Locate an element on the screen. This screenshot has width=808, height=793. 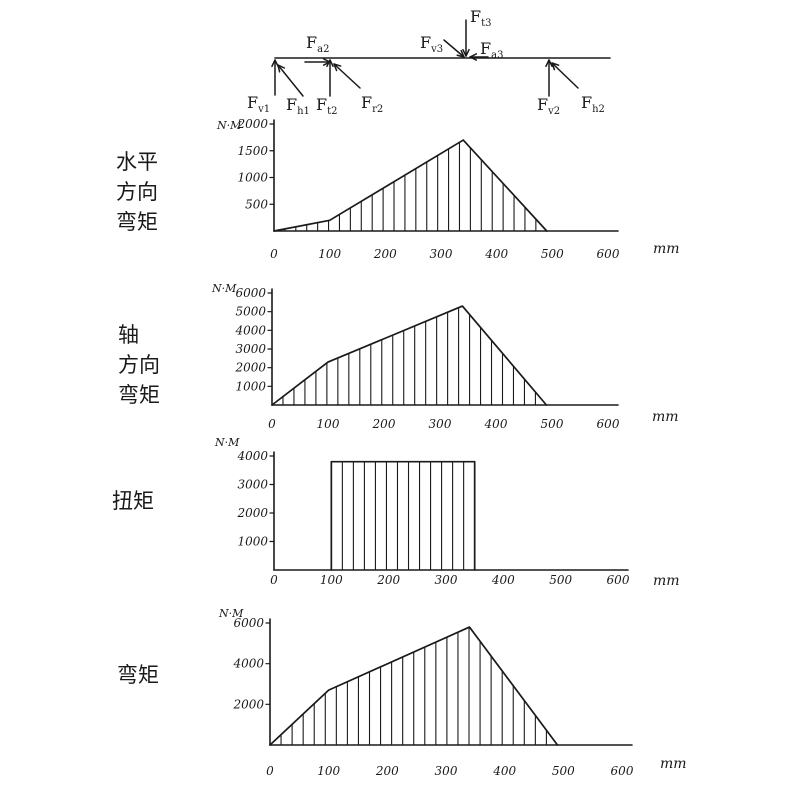
moment-chart-1: 500 1000 1500 2000 0 100 200 300 400 500 600 mm N·M is located at coordinates (448, 189).